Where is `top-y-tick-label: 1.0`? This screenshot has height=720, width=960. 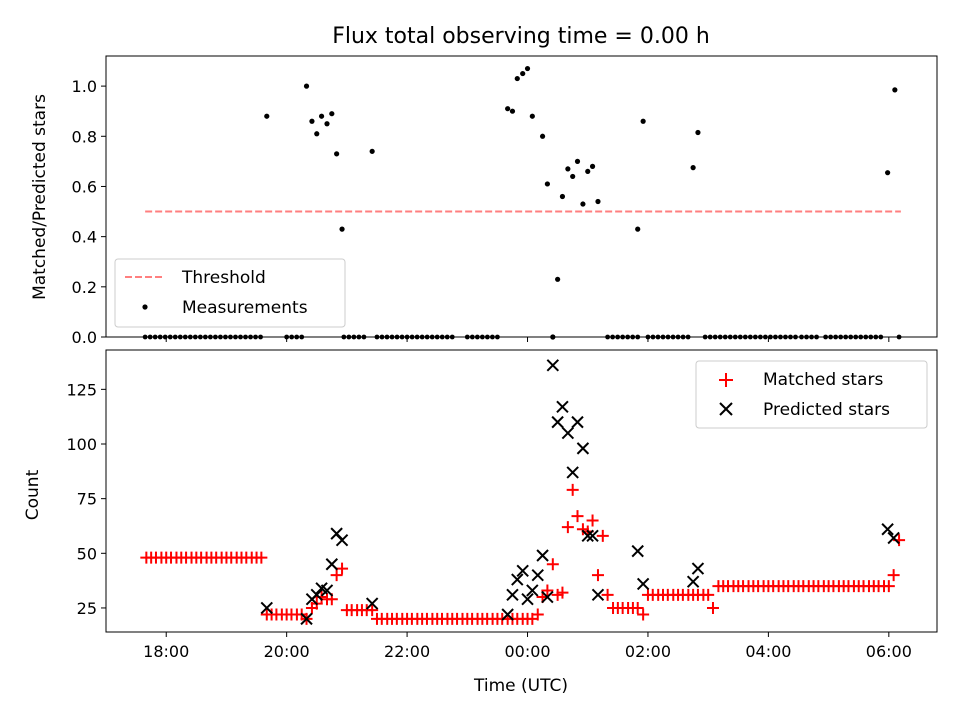 top-y-tick-label: 1.0 is located at coordinates (84, 86).